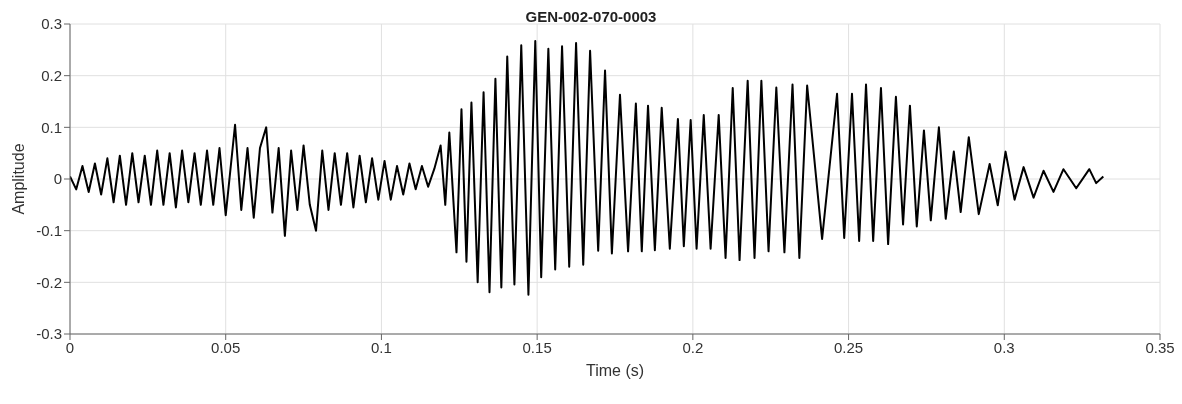  I want to click on x-tick-label: 0.25, so click(848, 347).